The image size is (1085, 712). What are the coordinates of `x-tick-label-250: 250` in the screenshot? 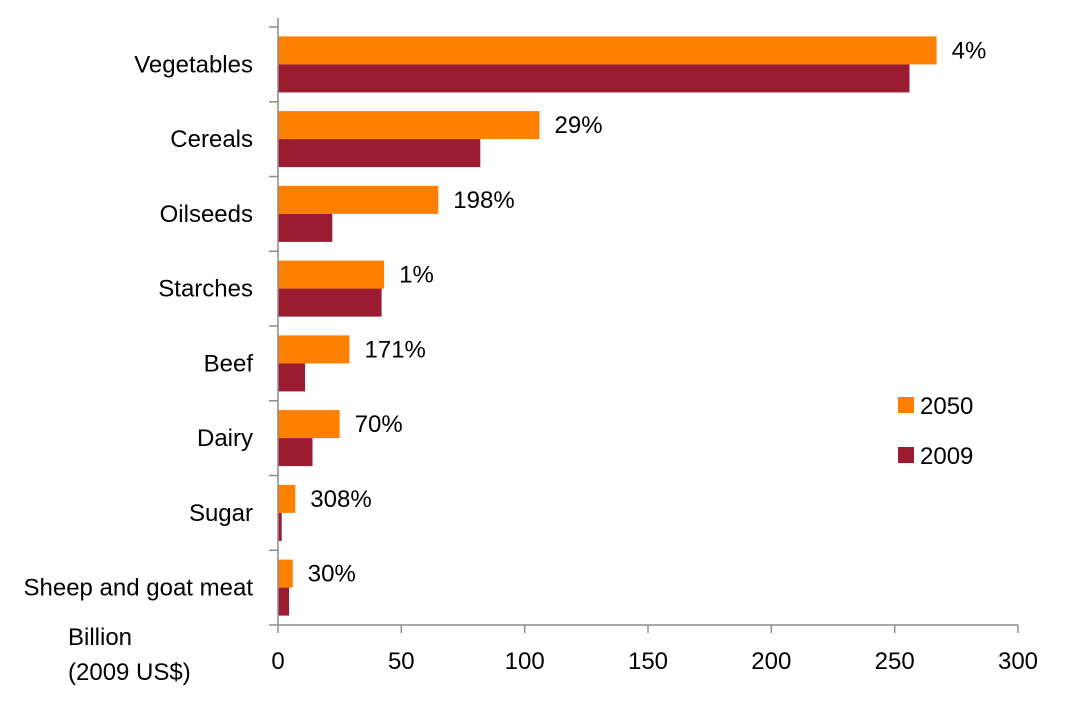 It's located at (895, 661).